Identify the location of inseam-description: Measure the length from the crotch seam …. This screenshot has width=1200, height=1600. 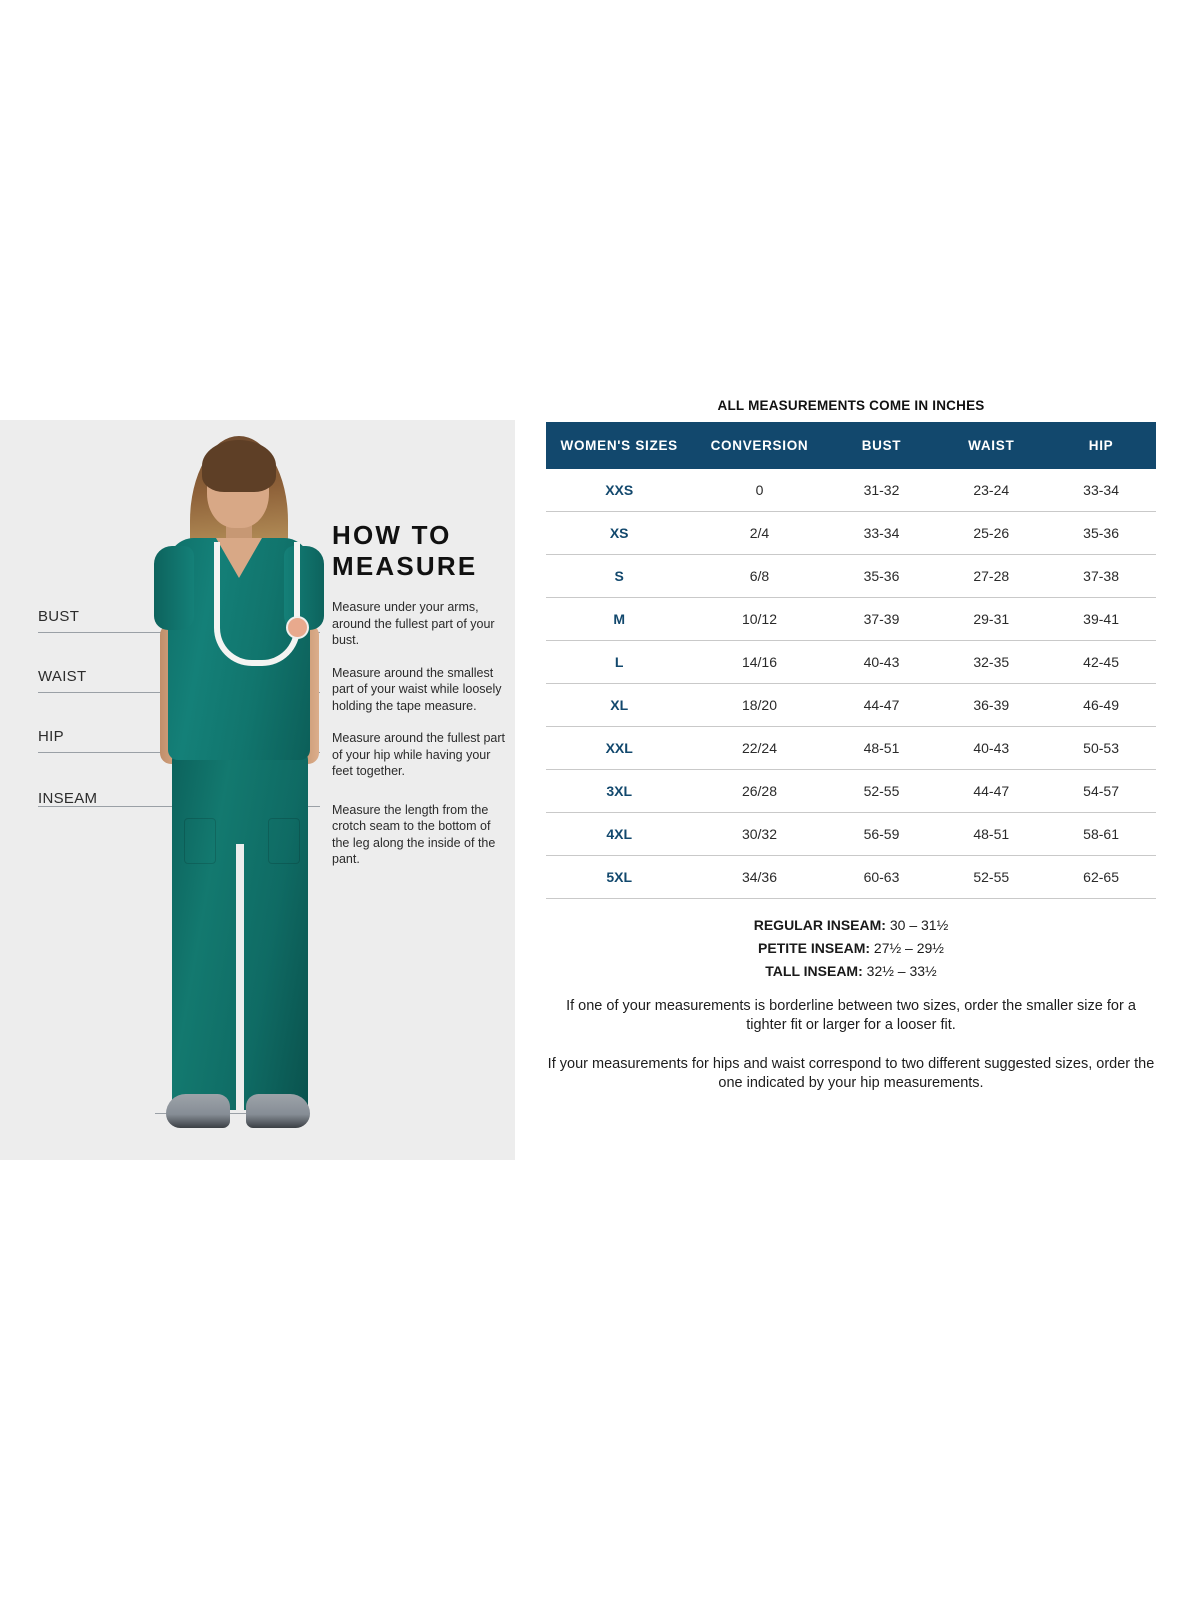
(414, 834).